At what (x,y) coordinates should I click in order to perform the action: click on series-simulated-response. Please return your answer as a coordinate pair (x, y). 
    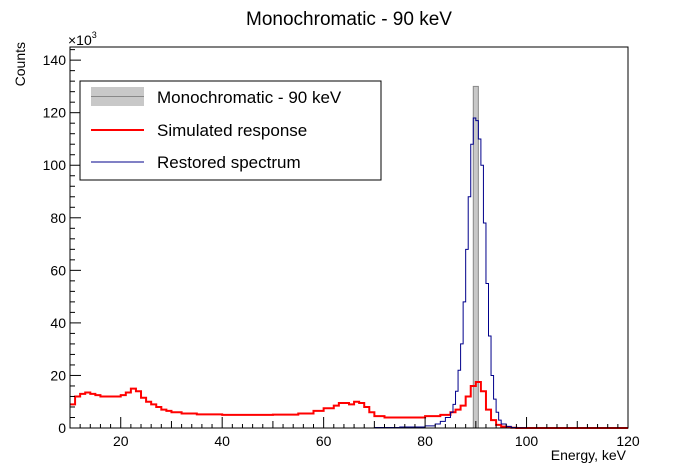
    Looking at the image, I should click on (349, 405).